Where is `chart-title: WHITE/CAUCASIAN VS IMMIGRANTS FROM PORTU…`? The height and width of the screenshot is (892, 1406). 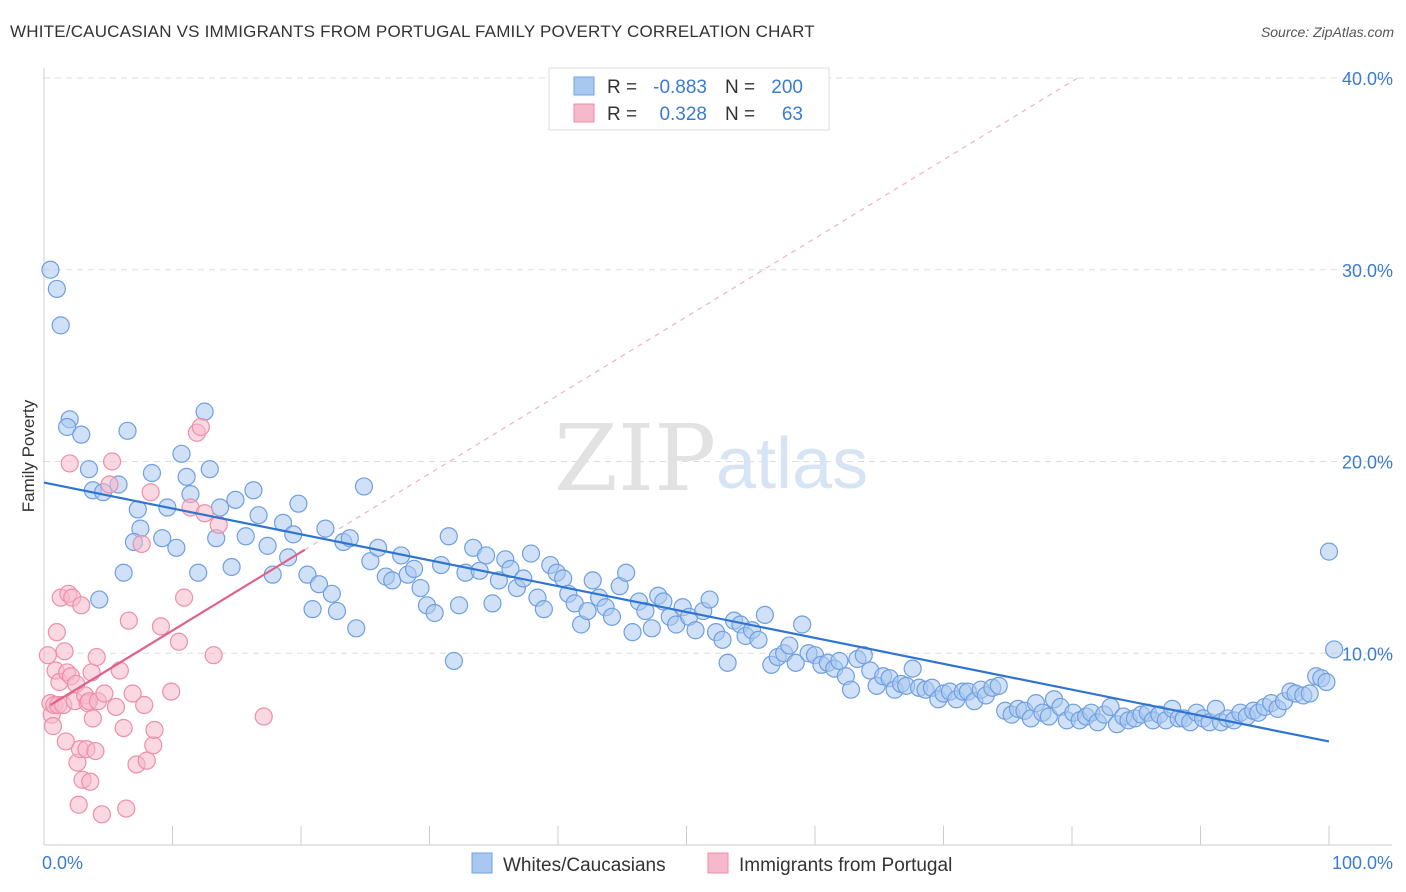 chart-title: WHITE/CAUCASIAN VS IMMIGRANTS FROM PORTU… is located at coordinates (412, 31).